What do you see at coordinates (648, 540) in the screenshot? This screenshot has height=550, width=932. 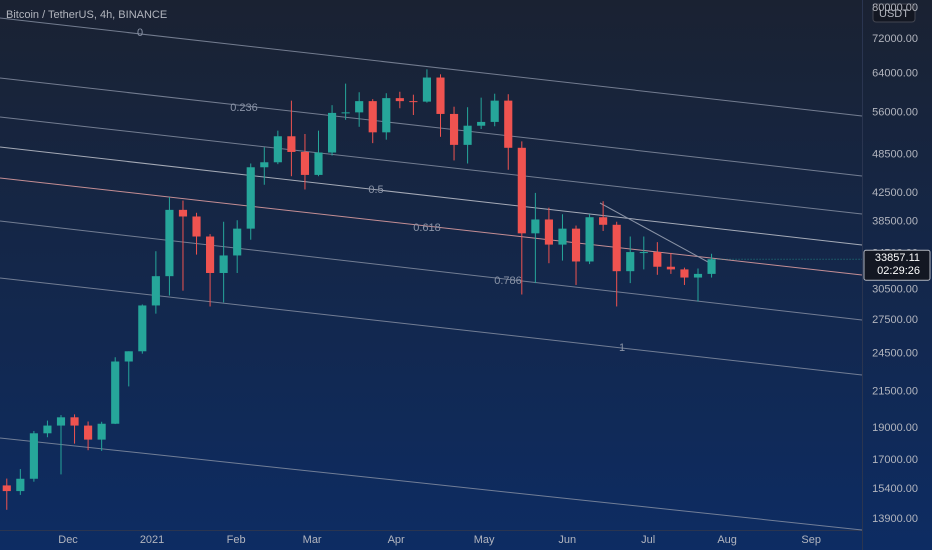 I see `x-tick-label: Jul` at bounding box center [648, 540].